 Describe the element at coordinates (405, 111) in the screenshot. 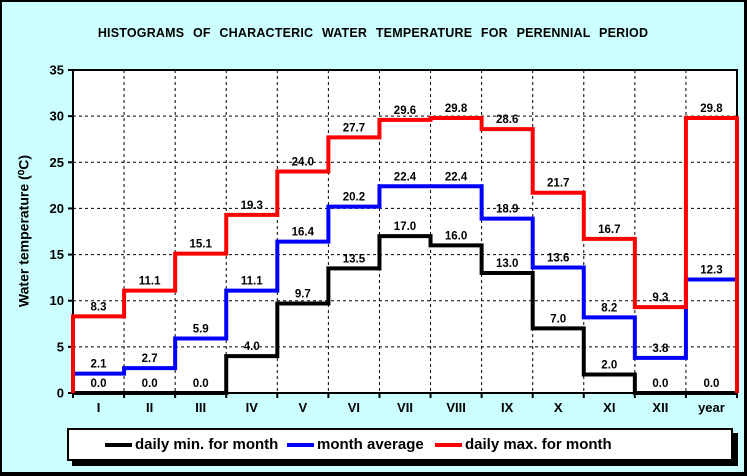

I see `value-label: 29.6` at that location.